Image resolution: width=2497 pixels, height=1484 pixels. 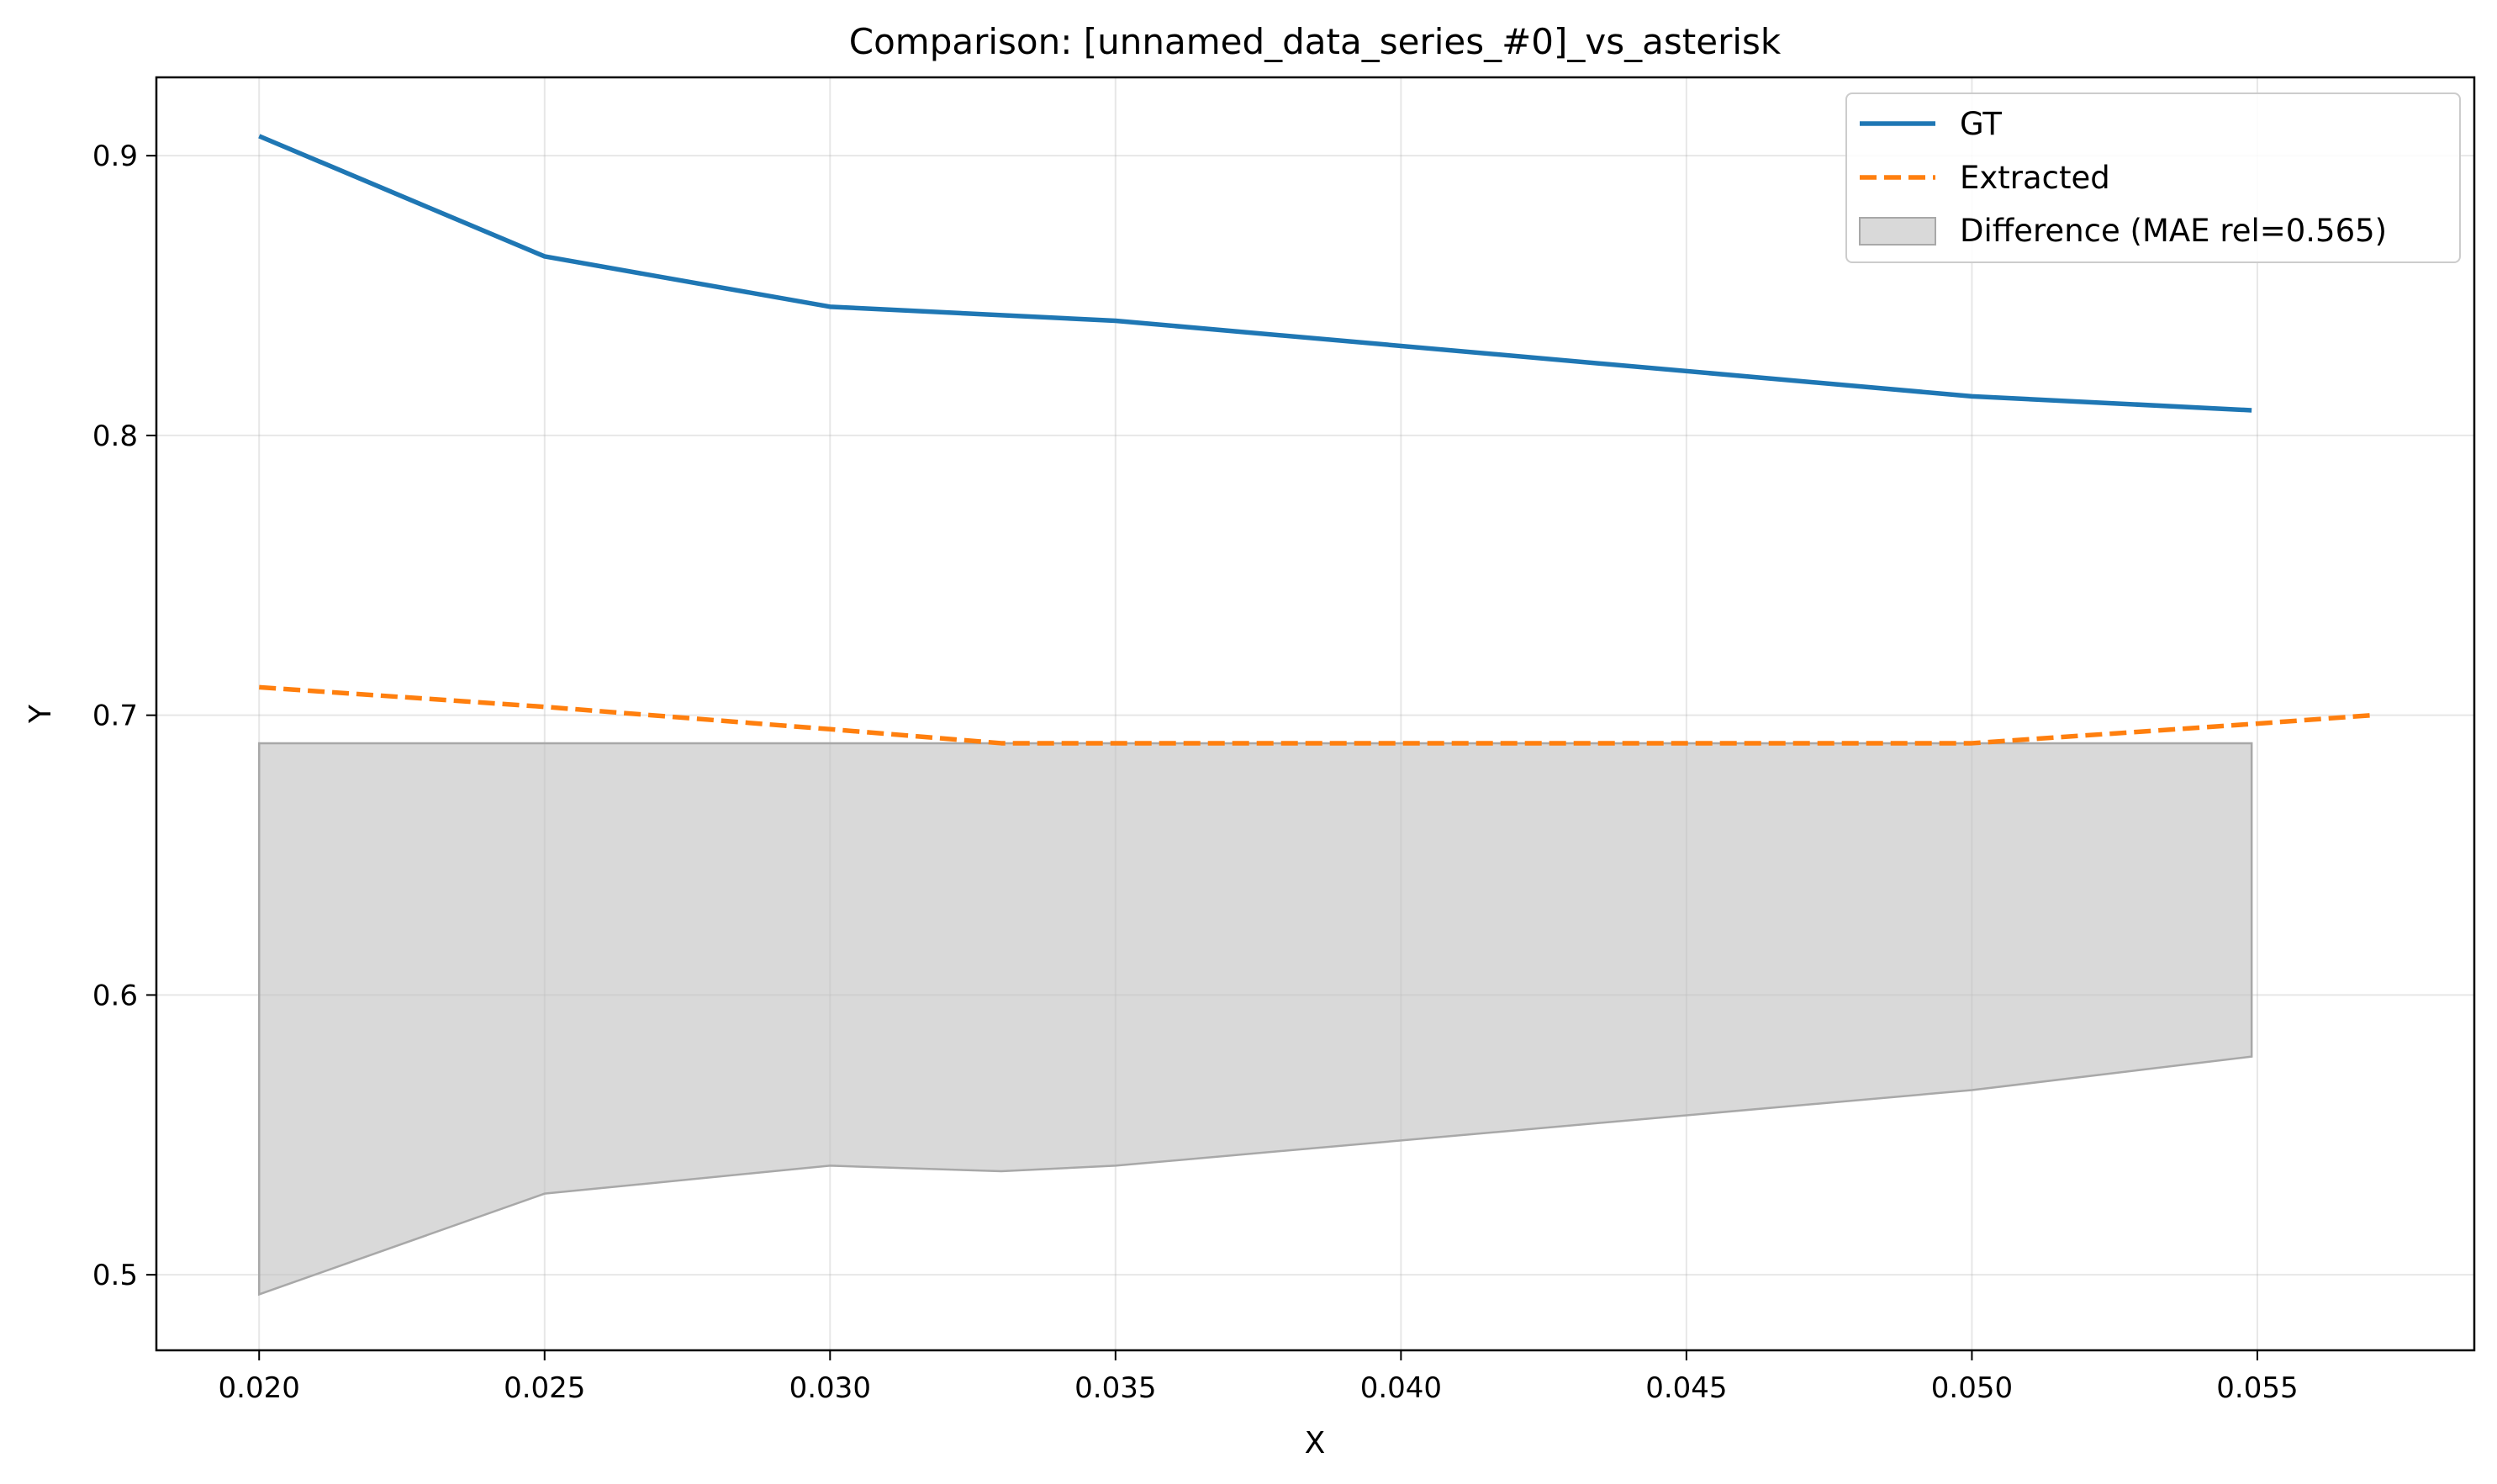 I want to click on legend-difference-label: Difference (MAE rel=0.565), so click(x=2173, y=231).